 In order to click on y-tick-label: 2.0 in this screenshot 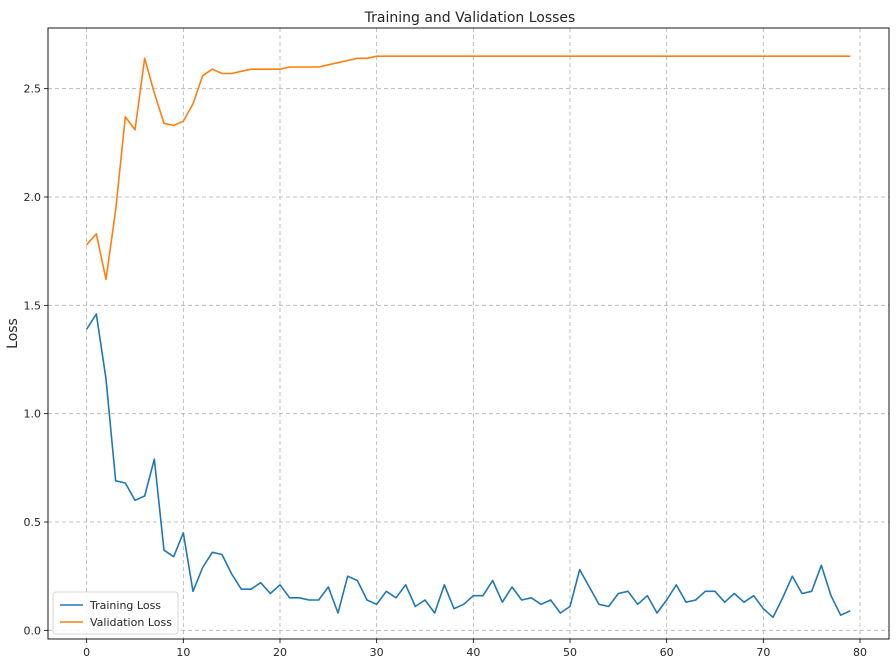, I will do `click(33, 197)`.